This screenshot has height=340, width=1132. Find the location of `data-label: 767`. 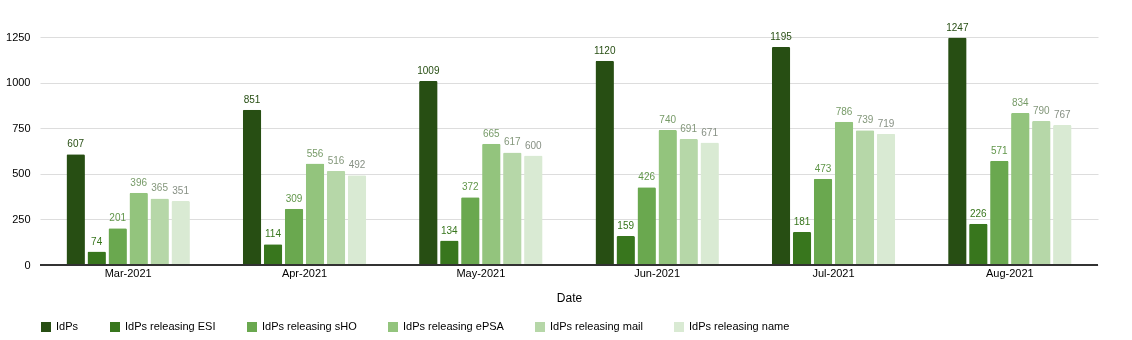

data-label: 767 is located at coordinates (1062, 115).